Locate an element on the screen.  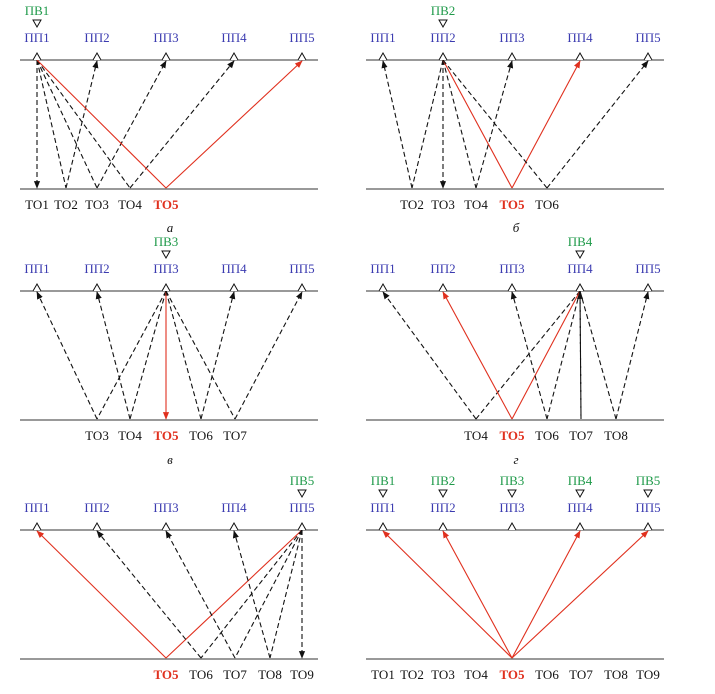
reflection-point-label-8: ТО8 is located at coordinates (616, 674).